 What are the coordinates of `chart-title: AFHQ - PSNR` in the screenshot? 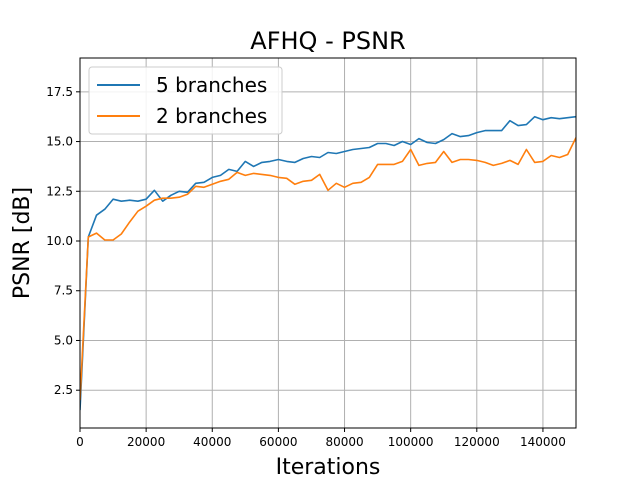 It's located at (327, 41).